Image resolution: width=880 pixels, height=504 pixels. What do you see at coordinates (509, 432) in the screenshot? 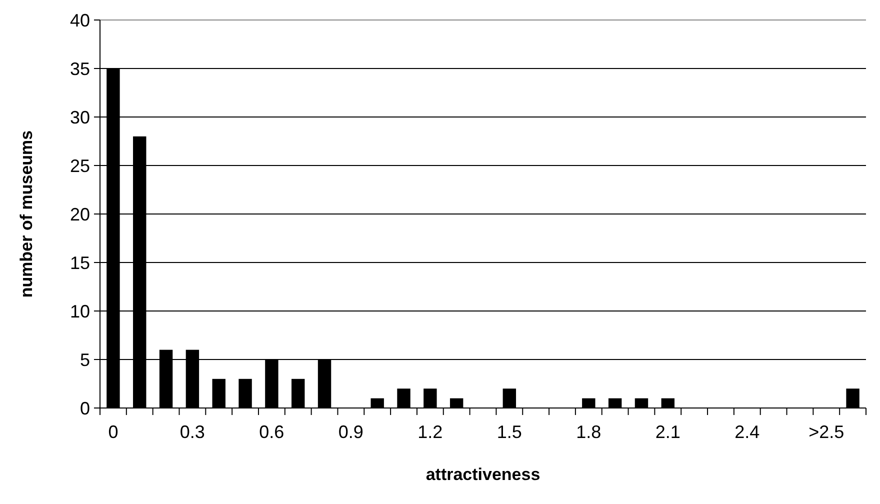
I see `x-tick-label: 1.5` at bounding box center [509, 432].